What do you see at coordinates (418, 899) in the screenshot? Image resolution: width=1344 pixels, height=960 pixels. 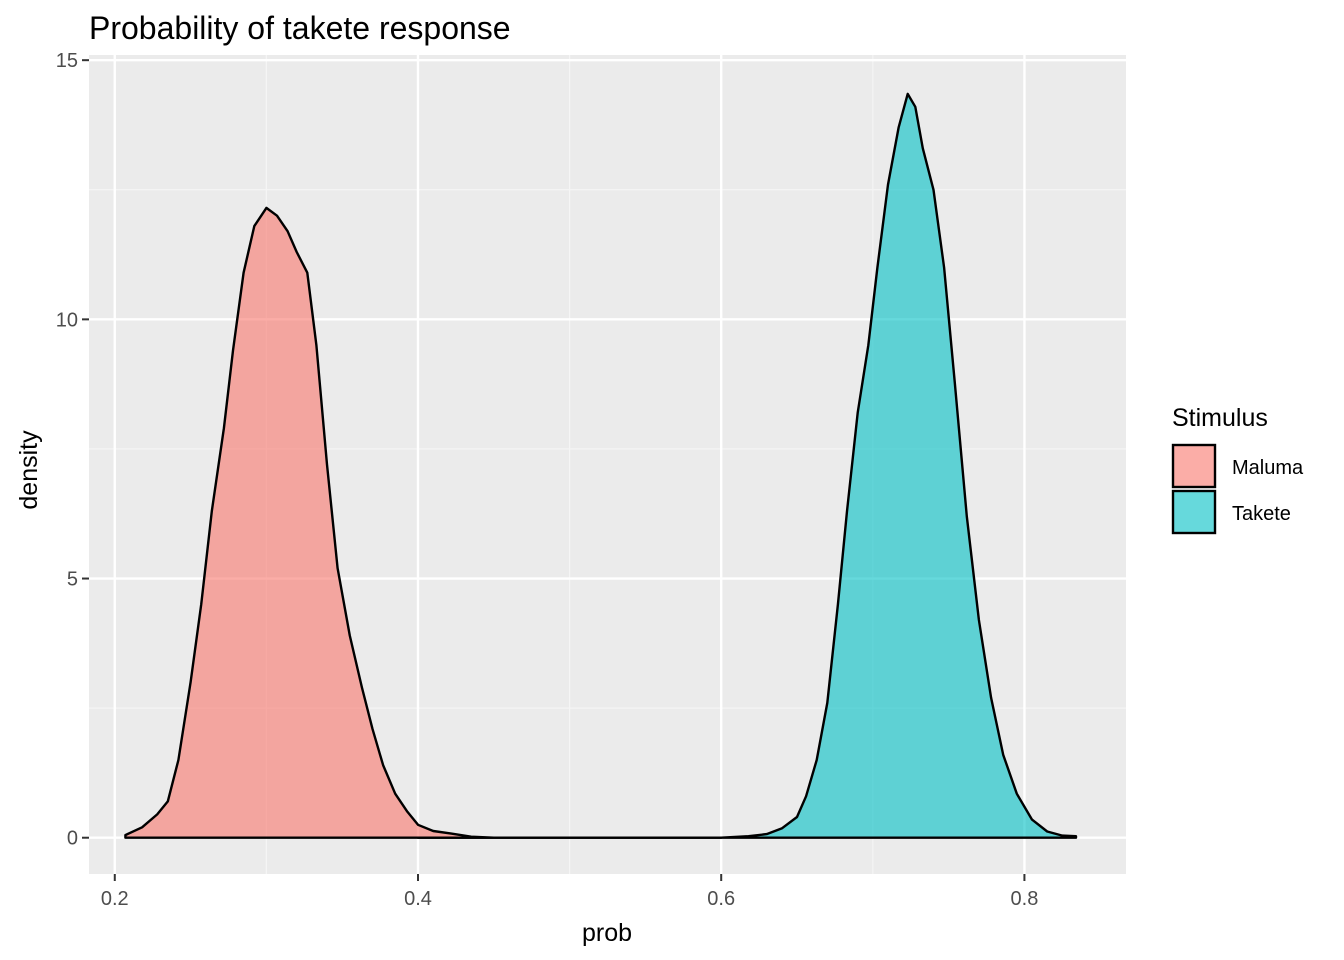 I see `x-tick-label: 0.4` at bounding box center [418, 899].